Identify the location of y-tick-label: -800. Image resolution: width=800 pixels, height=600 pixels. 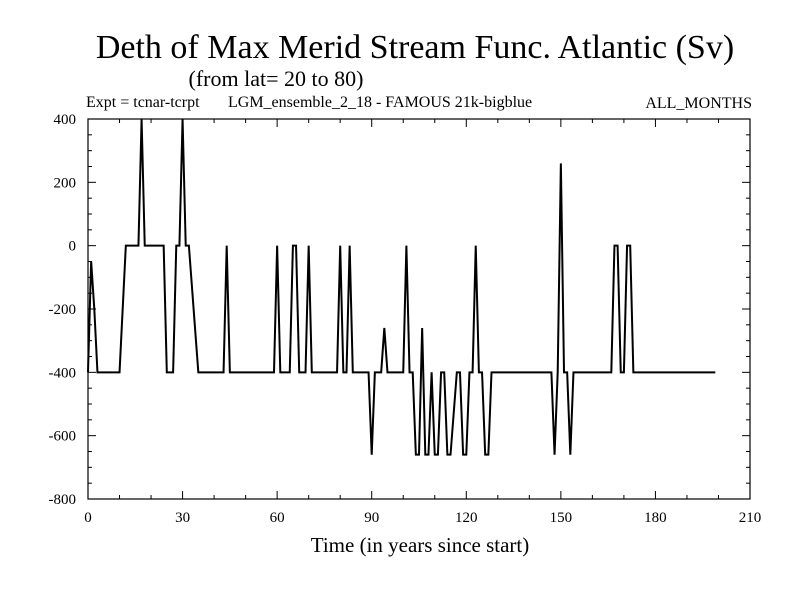
(63, 500).